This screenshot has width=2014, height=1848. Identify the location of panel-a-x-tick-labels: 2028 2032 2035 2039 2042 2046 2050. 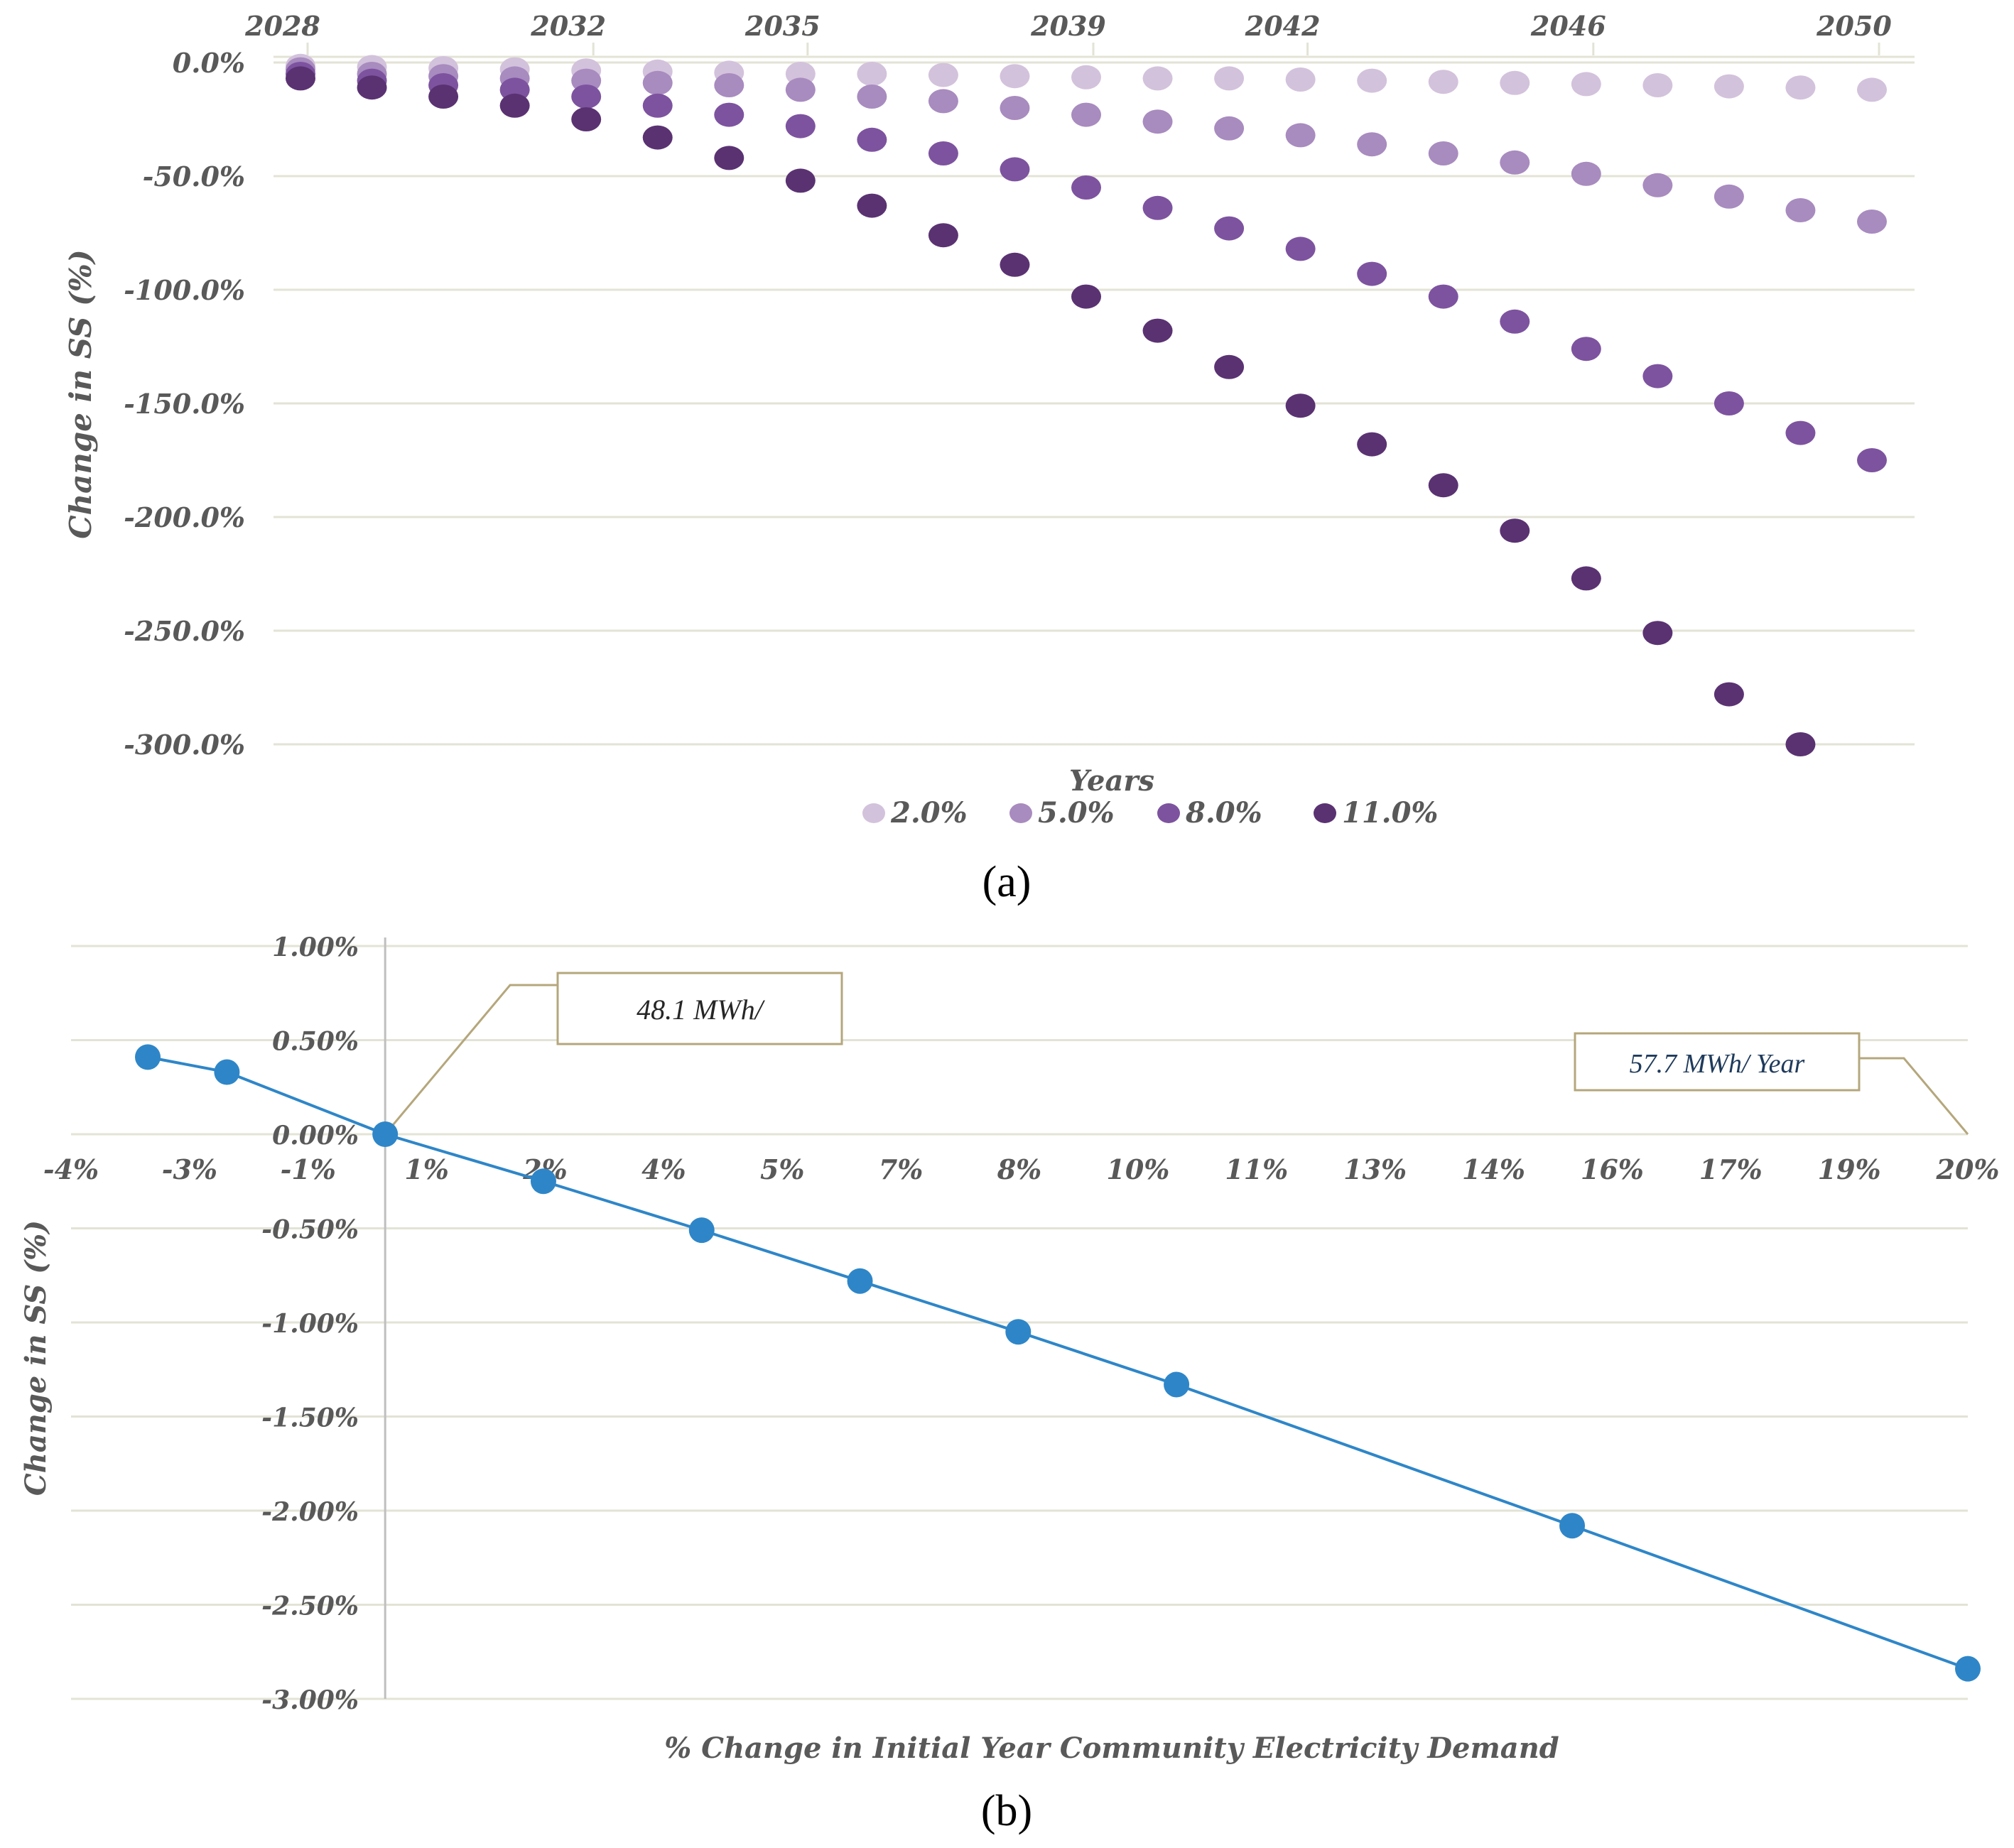
(1068, 32).